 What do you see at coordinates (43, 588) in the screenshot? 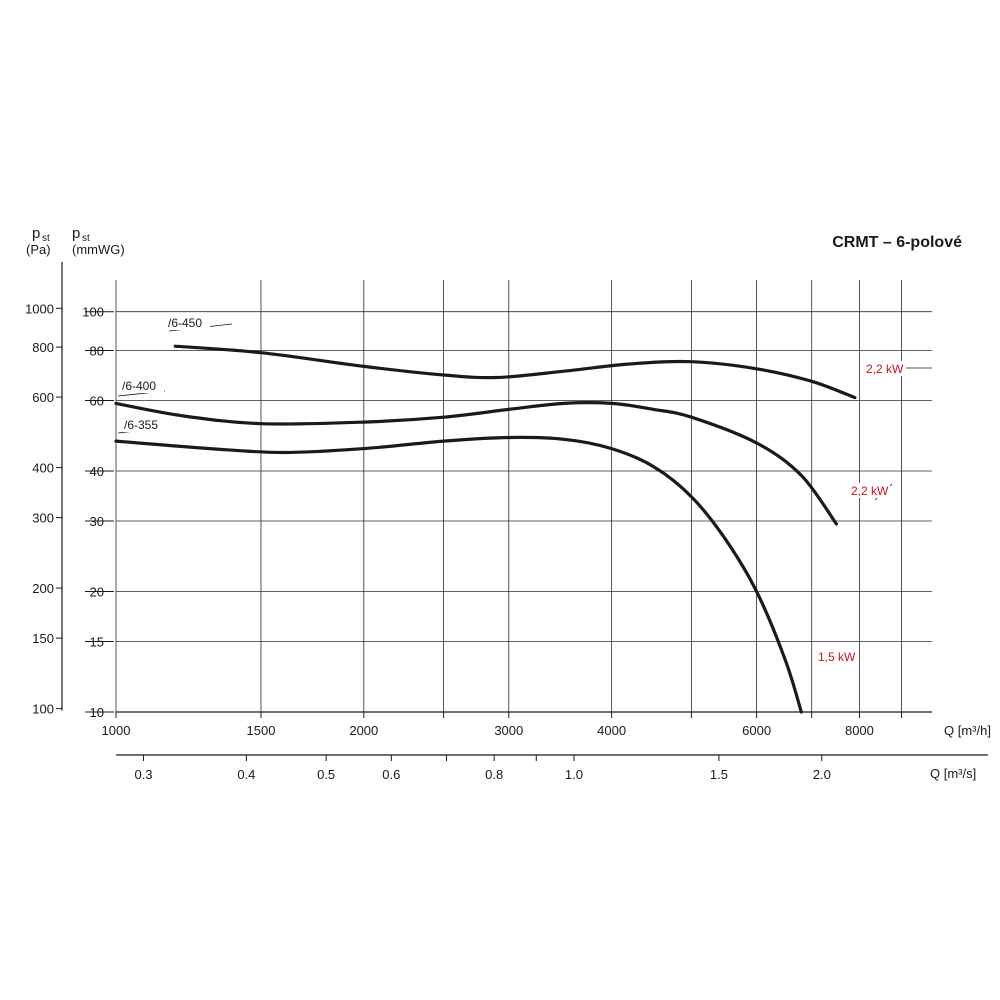
I see `y-pa-tick-label: 200` at bounding box center [43, 588].